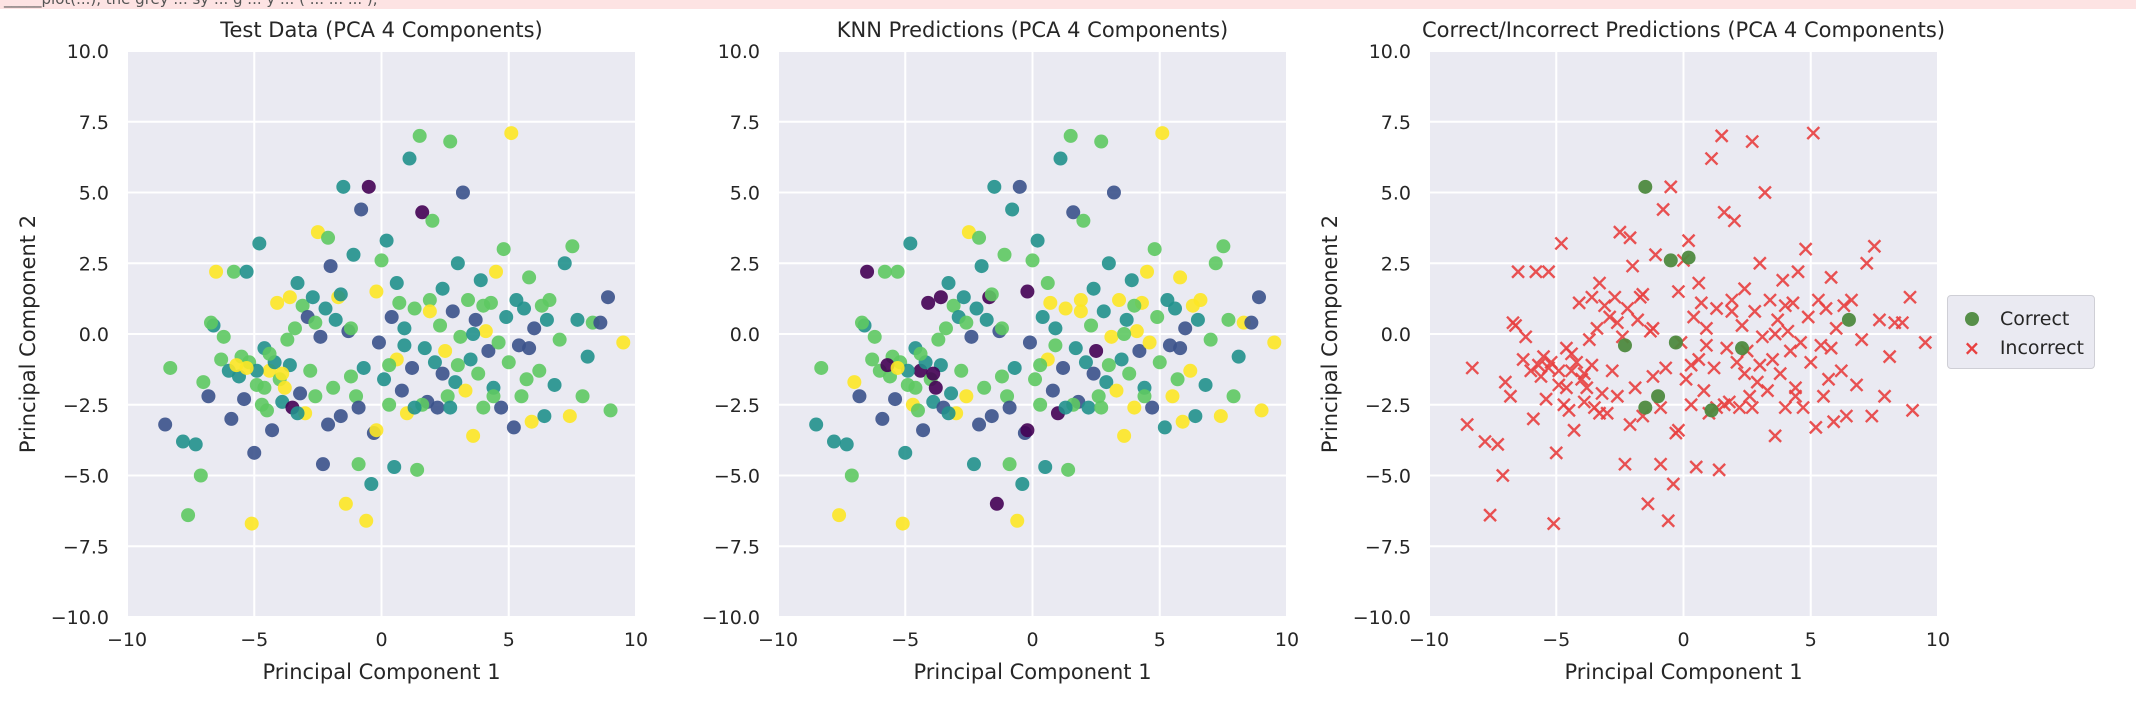 This screenshot has height=716, width=2136. What do you see at coordinates (1972, 319) in the screenshot?
I see `correct-marker-icon` at bounding box center [1972, 319].